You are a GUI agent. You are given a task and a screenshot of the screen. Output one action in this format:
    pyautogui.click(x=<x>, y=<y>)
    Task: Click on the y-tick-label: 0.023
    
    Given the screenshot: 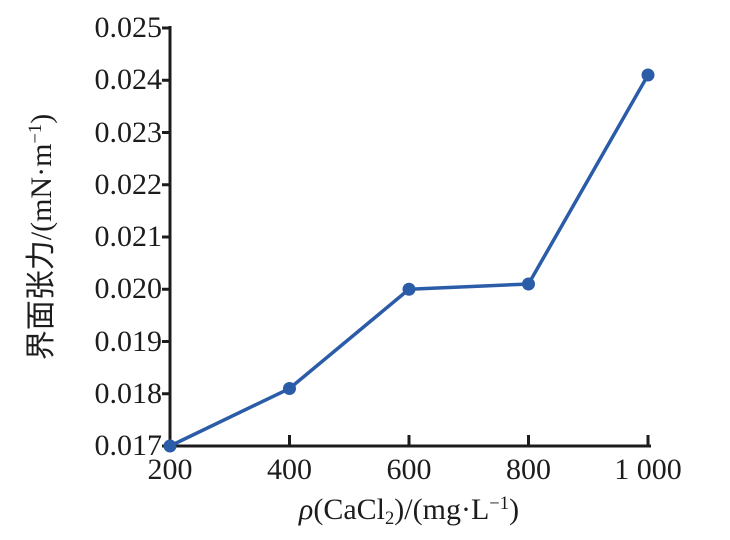 What is the action you would take?
    pyautogui.click(x=128, y=132)
    